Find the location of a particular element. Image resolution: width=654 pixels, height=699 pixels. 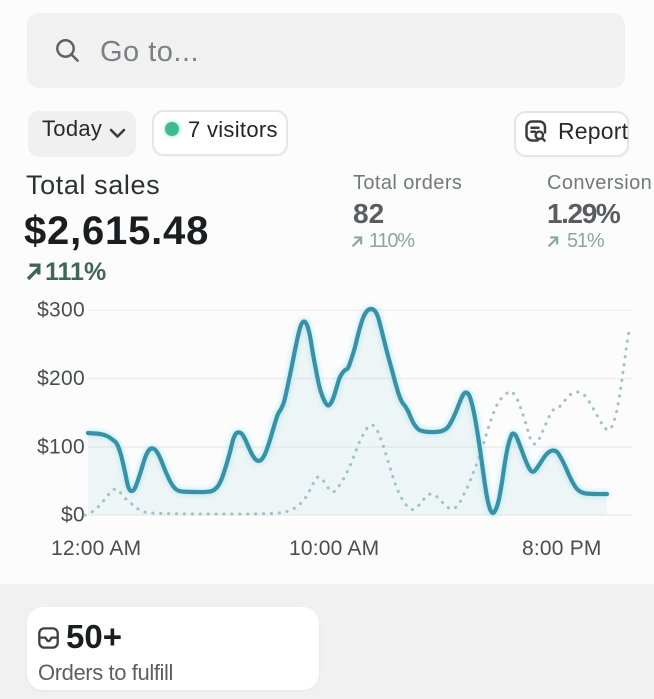

svg-text: $300 is located at coordinates (61, 310).